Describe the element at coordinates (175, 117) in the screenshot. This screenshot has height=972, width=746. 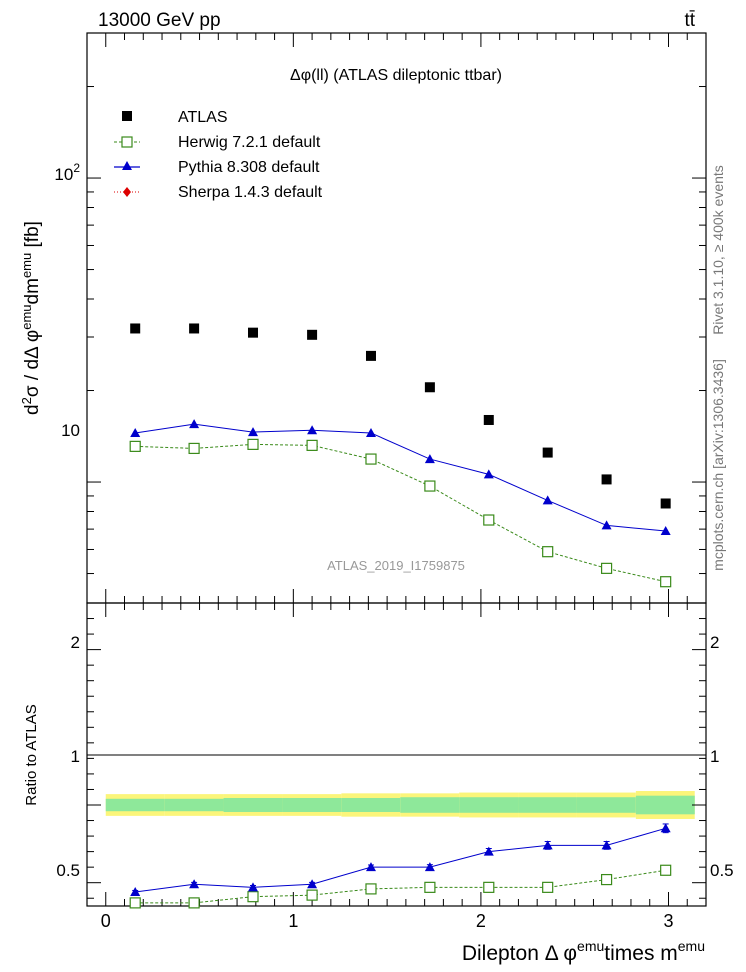
I see `legend-entry-atlas: ATLAS` at that location.